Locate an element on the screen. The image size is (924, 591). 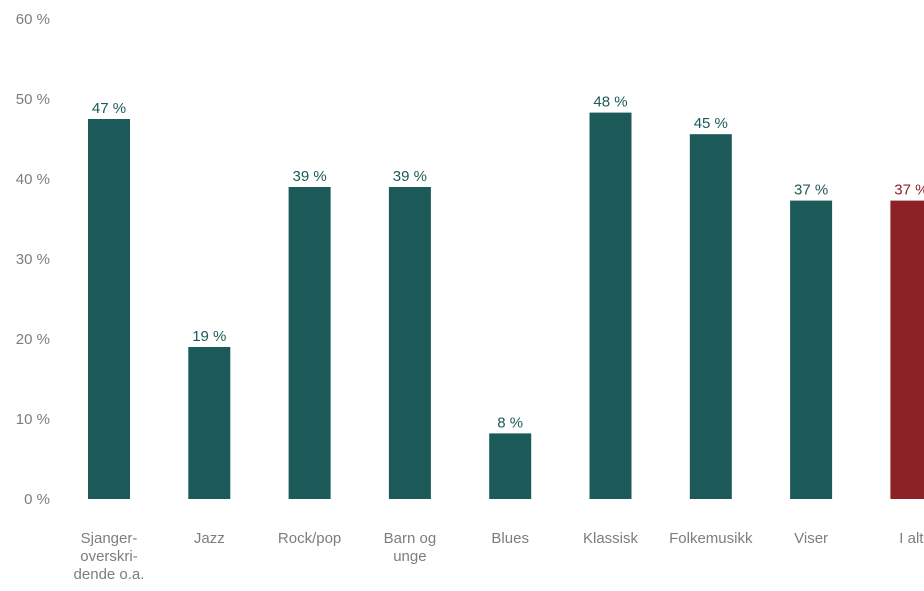
category-label-line: Viser is located at coordinates (811, 538).